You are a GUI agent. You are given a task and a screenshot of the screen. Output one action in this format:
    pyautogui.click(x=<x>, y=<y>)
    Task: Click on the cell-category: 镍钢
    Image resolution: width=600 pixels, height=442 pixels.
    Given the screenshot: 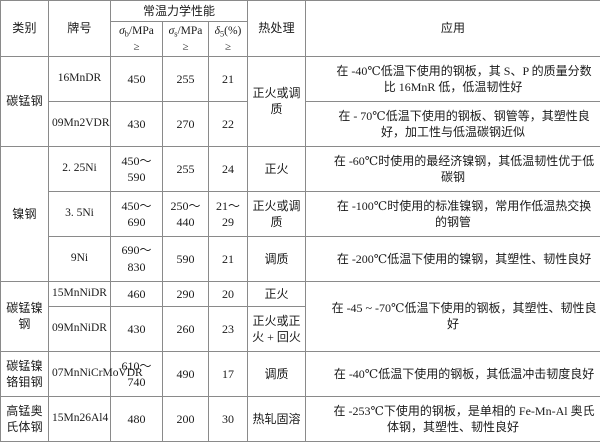 What is the action you would take?
    pyautogui.click(x=24, y=213)
    